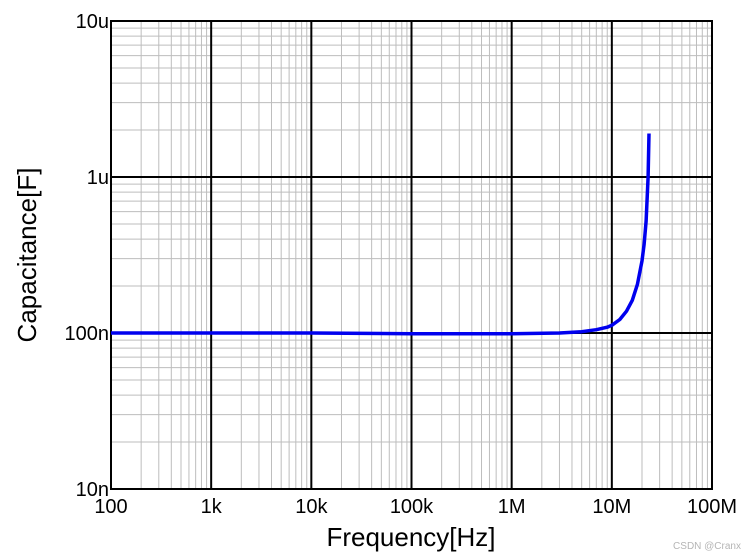 This screenshot has height=560, width=751. Describe the element at coordinates (611, 507) in the screenshot. I see `x-tick-label: 10M` at that location.